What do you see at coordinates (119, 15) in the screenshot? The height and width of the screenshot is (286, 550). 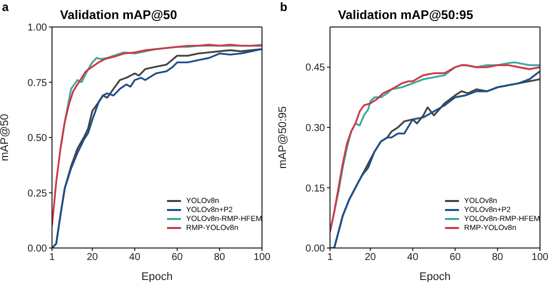 I see `chart-title: Validation mAP@50` at bounding box center [119, 15].